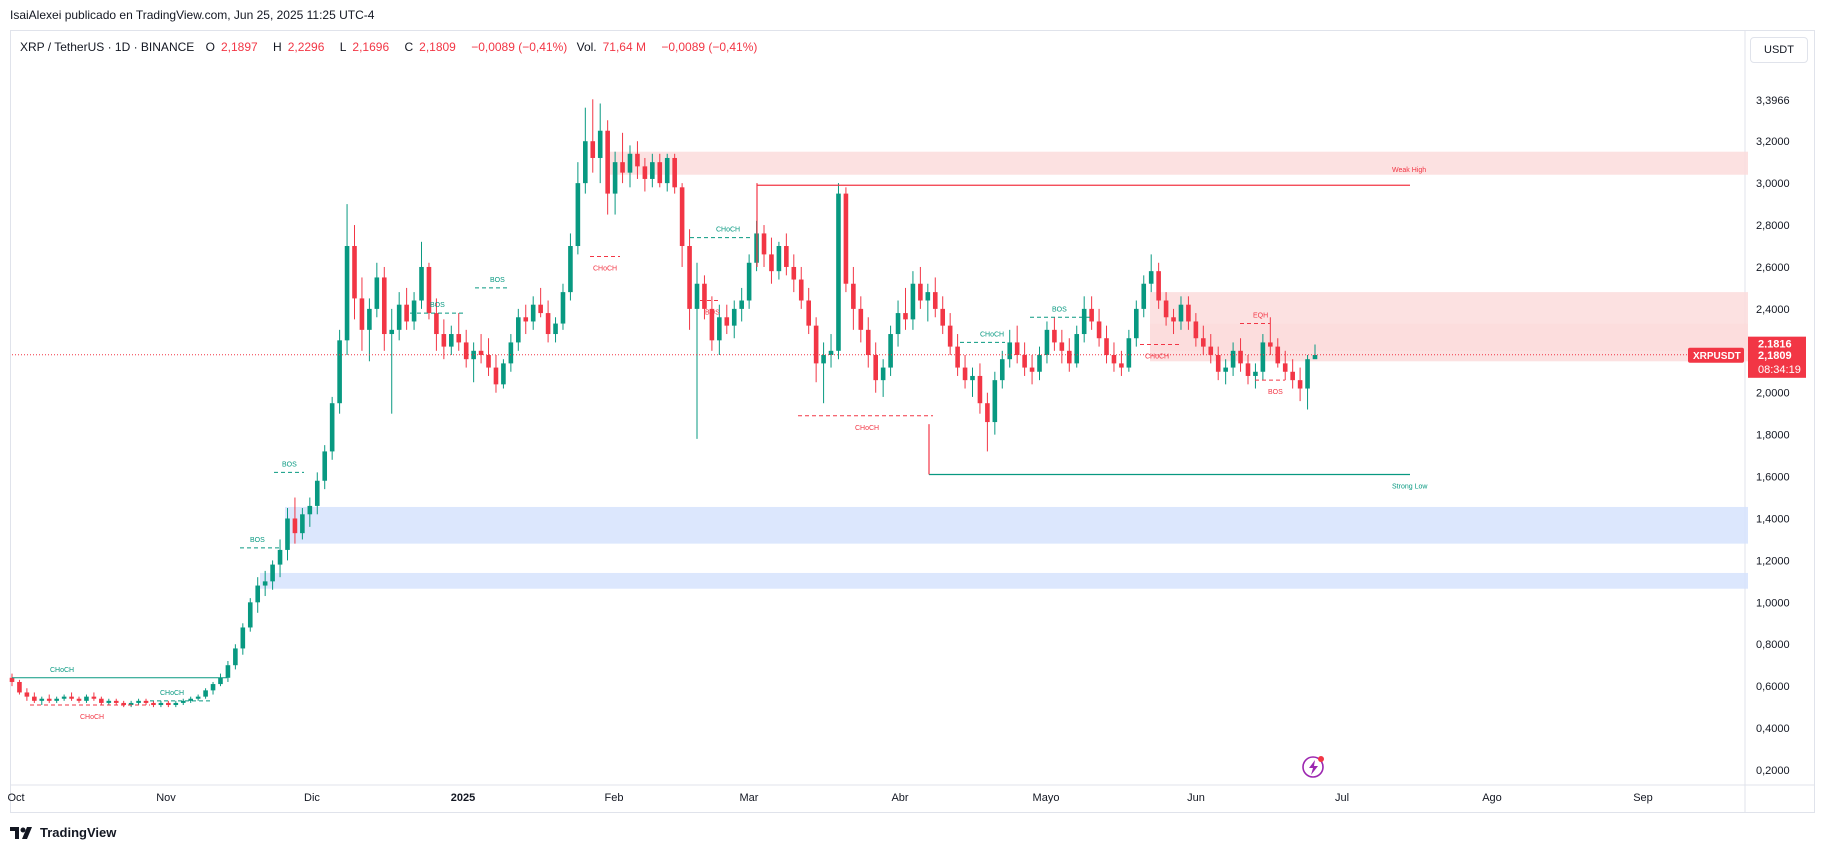 This screenshot has width=1826, height=853. Describe the element at coordinates (364, 47) in the screenshot. I see `low-value: L 2,1696` at that location.